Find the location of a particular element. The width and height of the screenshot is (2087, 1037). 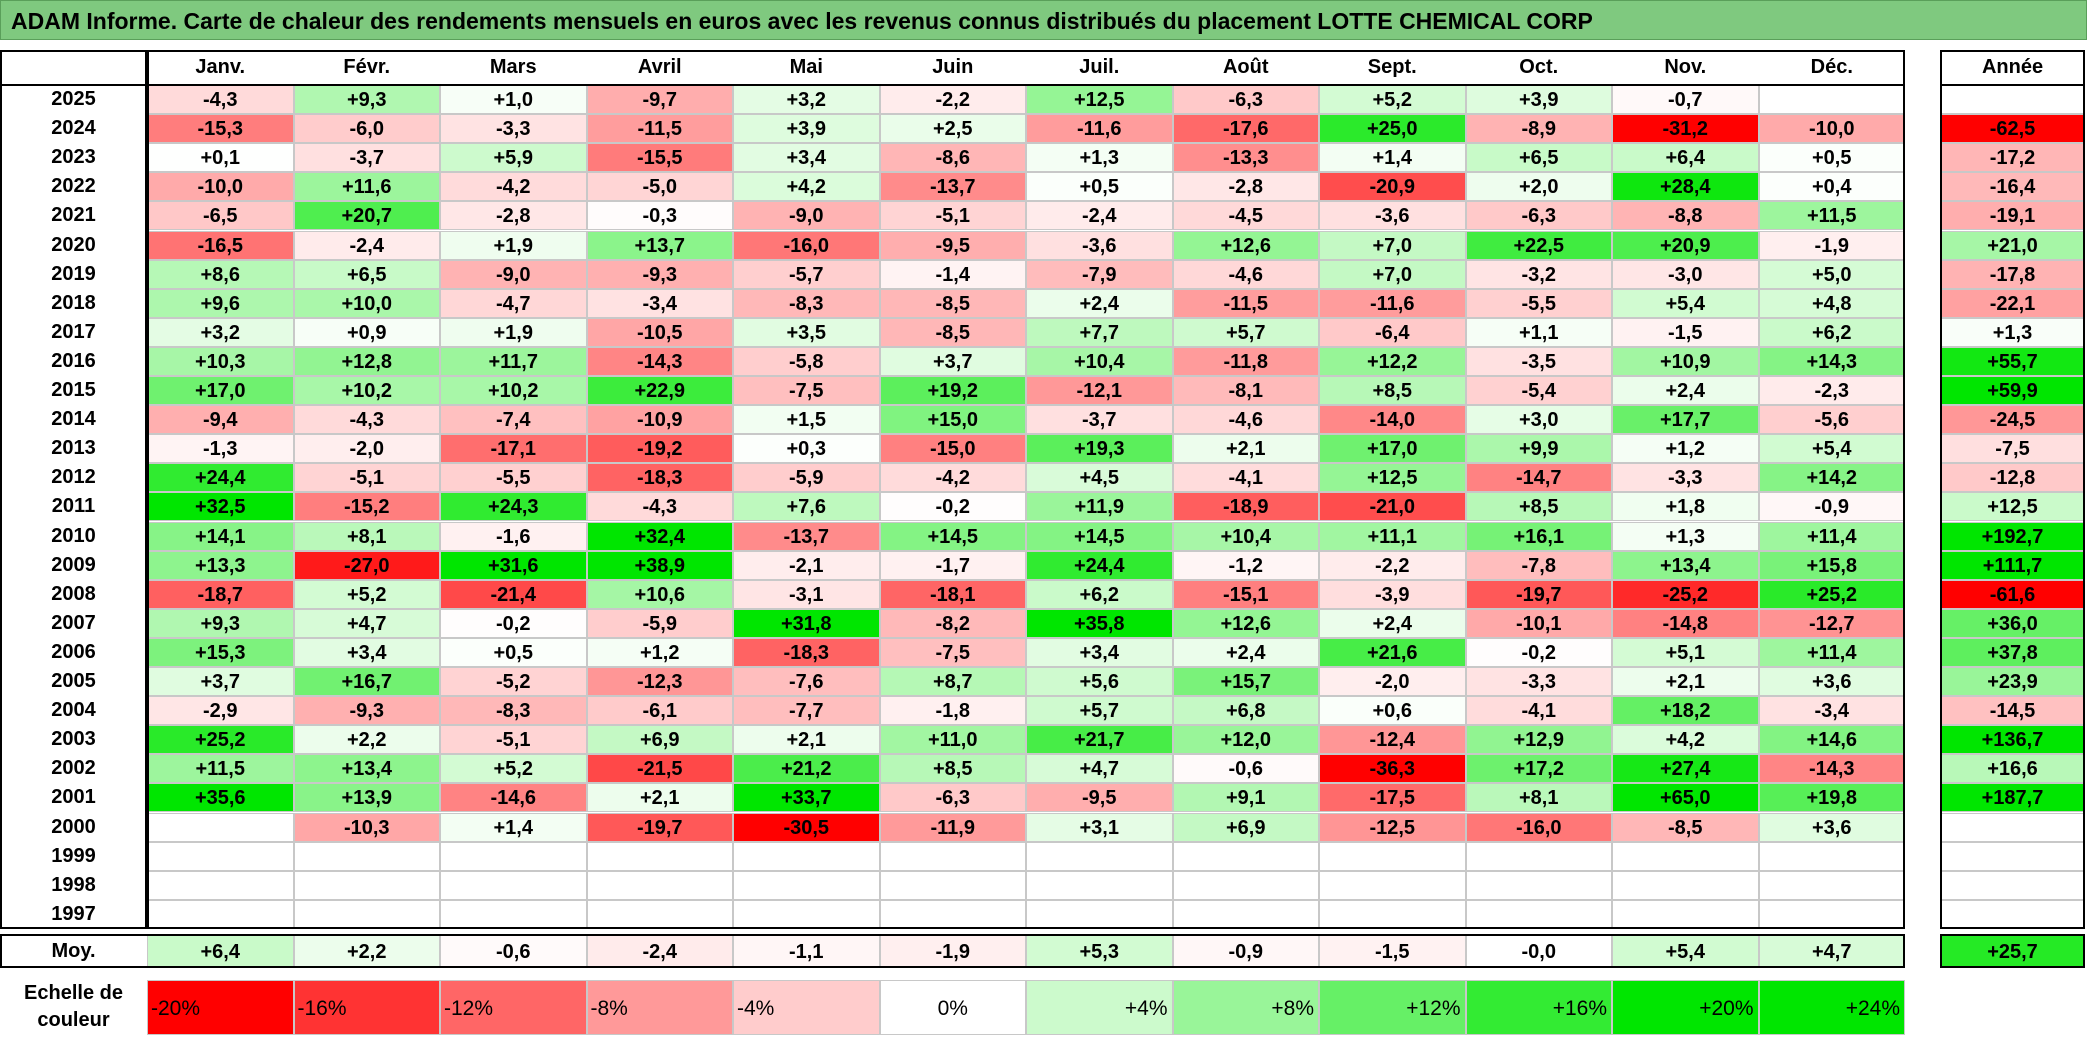

heatmap-cell: -11,9 is located at coordinates (952, 827).